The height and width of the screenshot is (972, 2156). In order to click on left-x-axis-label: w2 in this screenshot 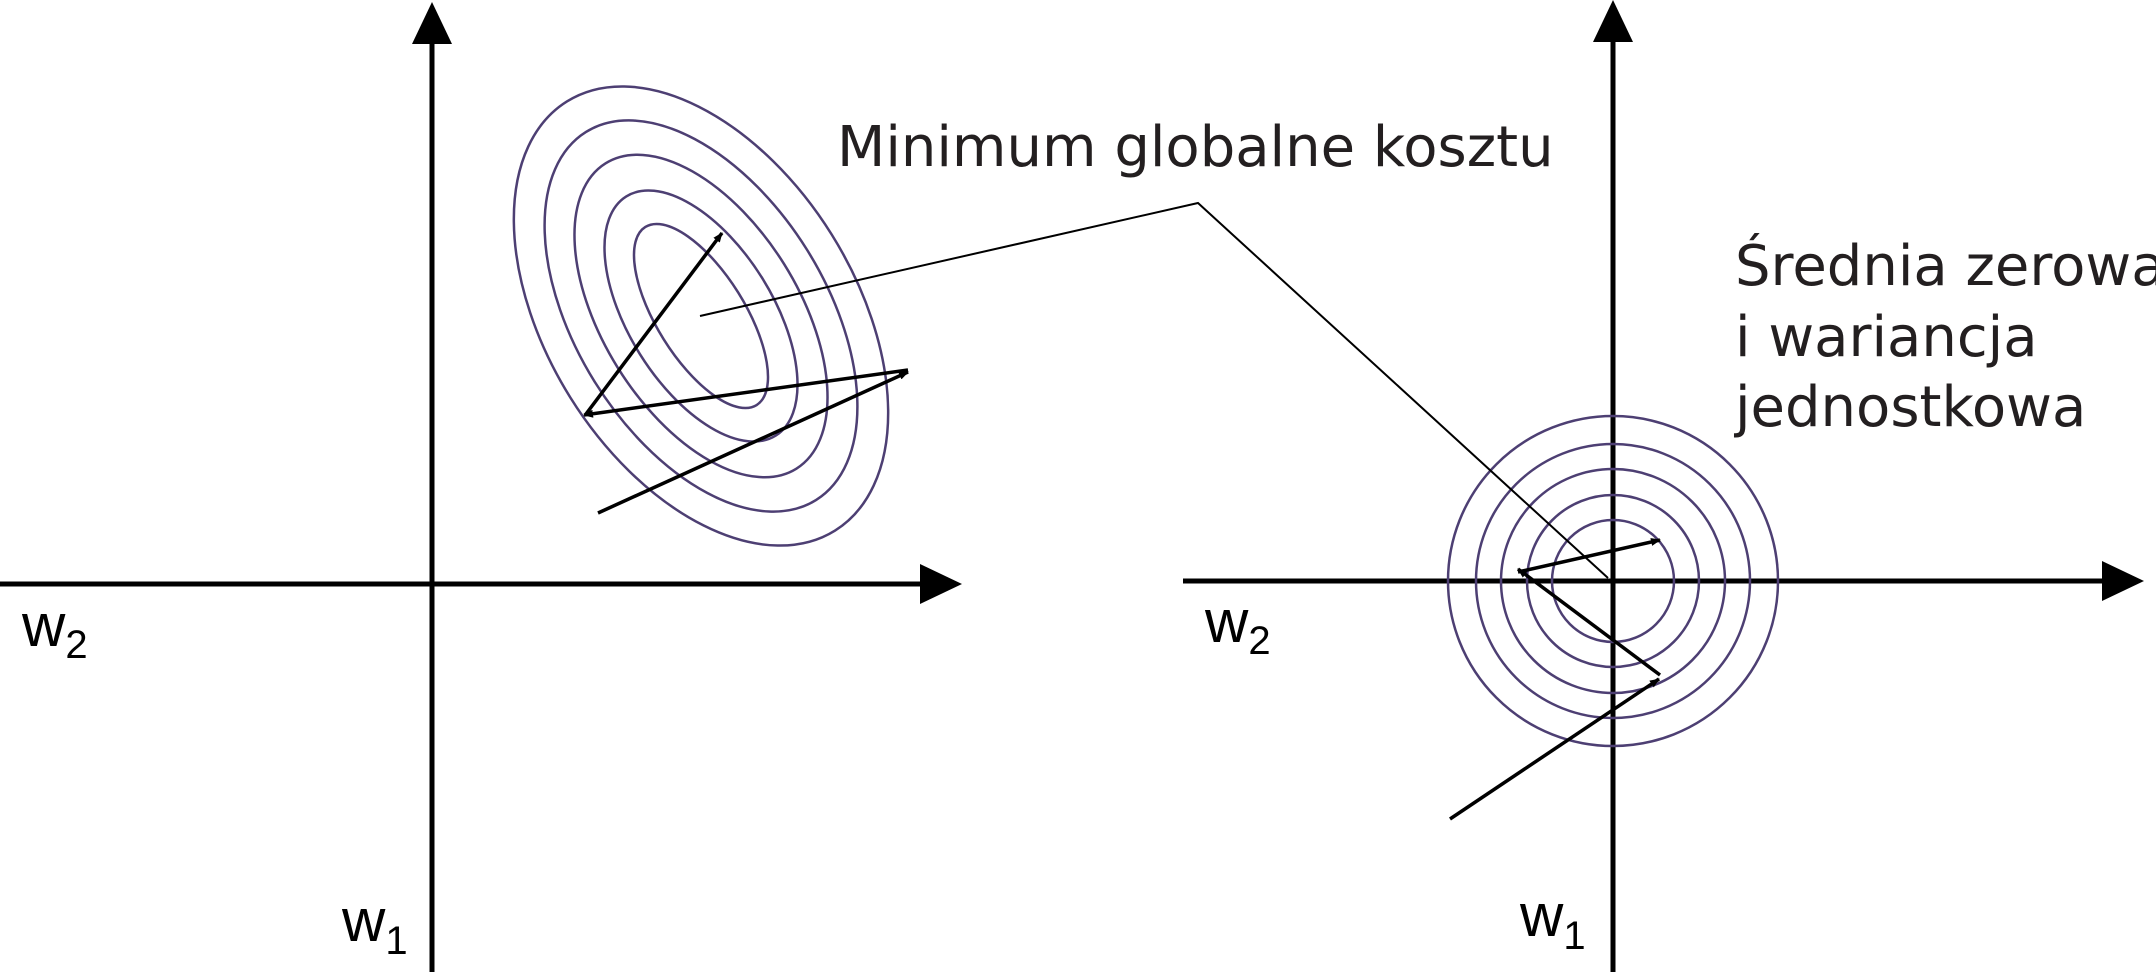, I will do `click(54, 629)`.